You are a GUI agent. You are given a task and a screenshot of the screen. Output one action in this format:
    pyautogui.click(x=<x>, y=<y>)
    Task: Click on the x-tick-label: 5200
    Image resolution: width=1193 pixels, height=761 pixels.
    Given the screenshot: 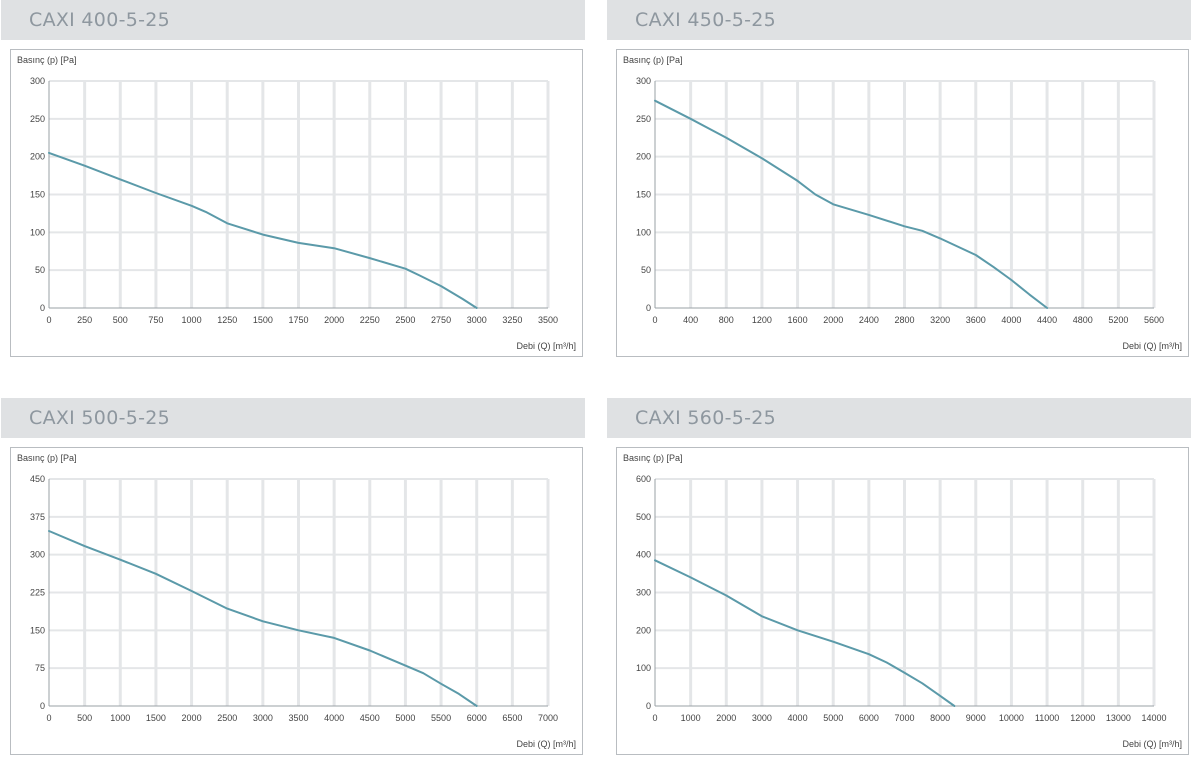 What is the action you would take?
    pyautogui.click(x=1118, y=320)
    